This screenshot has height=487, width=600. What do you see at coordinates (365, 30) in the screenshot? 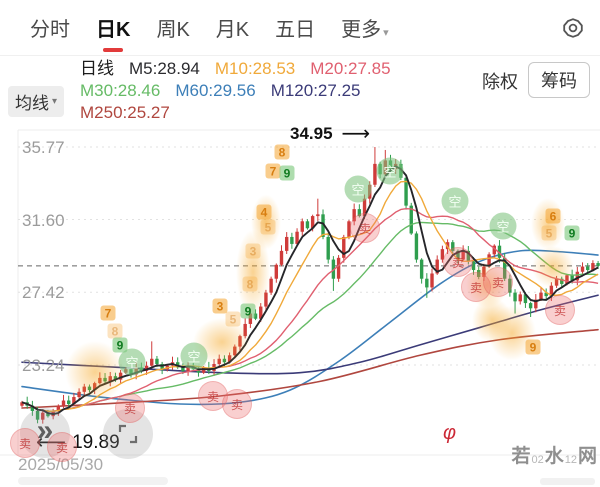
I see `tab-more: 更多 ▾` at bounding box center [365, 30].